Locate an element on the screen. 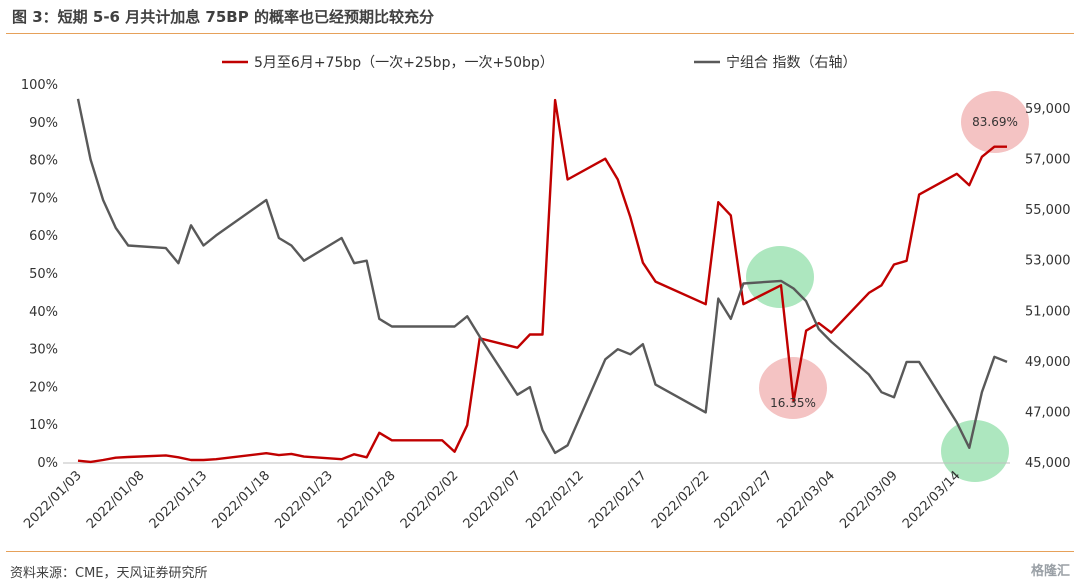 The image size is (1080, 585). right-axis-tick-label: 55,000 is located at coordinates (1048, 210).